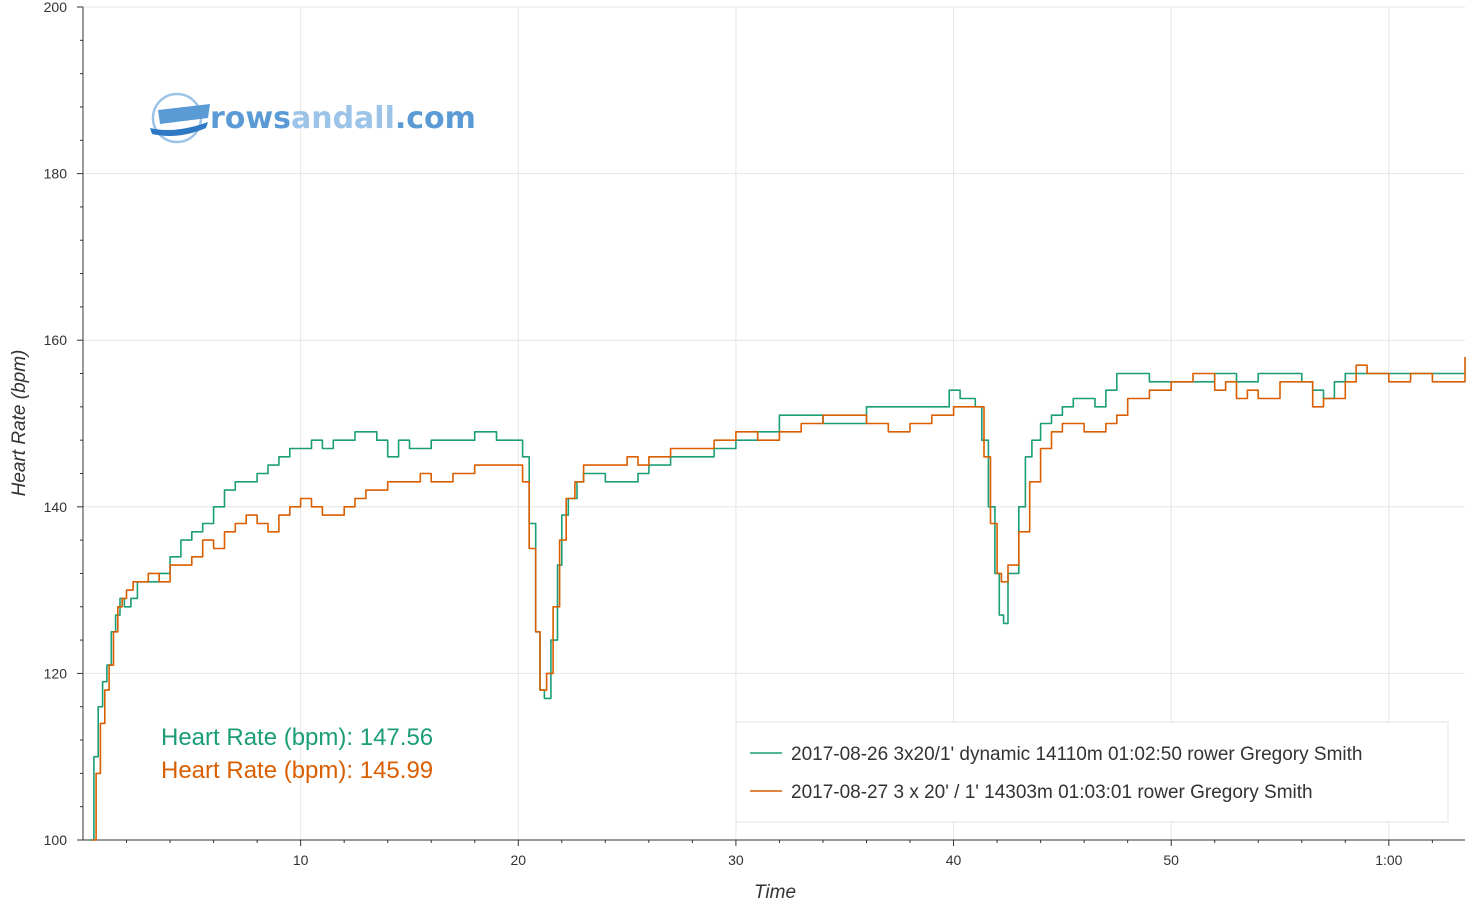 This screenshot has height=912, width=1472. I want to click on x-tick-label: 1:00, so click(1388, 860).